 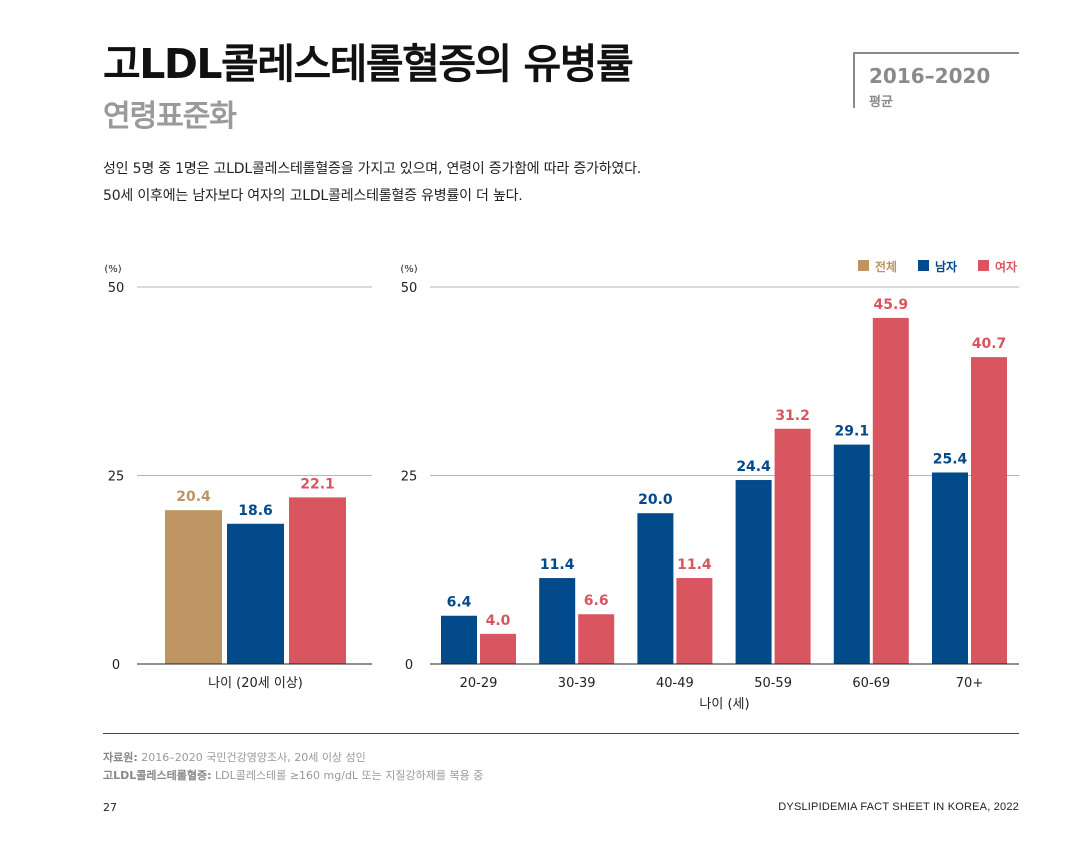 I want to click on data-label: 22.1, so click(x=317, y=484).